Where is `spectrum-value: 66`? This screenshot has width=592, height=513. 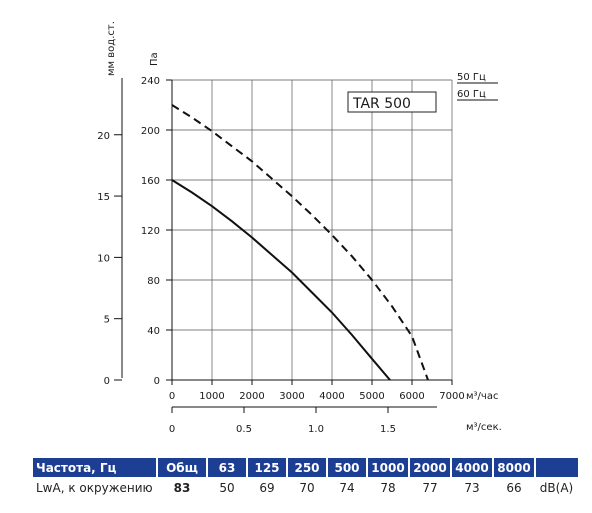
spectrum-value: 66 is located at coordinates (514, 488).